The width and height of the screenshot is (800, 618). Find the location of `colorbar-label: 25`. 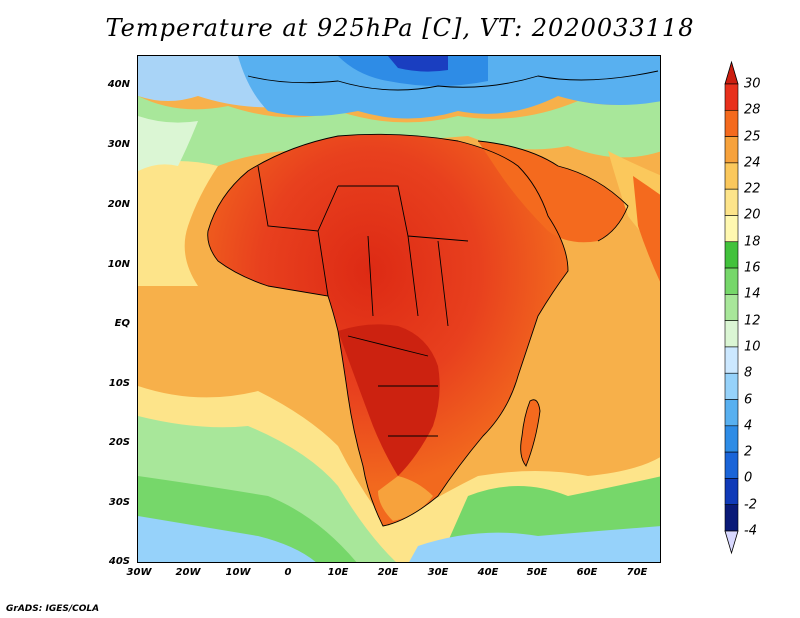

colorbar-label: 25 is located at coordinates (752, 137).